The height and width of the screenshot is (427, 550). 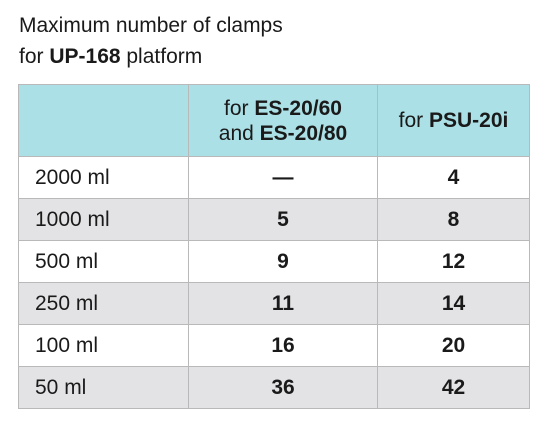 What do you see at coordinates (413, 120) in the screenshot?
I see `header-psu-prefix: for` at bounding box center [413, 120].